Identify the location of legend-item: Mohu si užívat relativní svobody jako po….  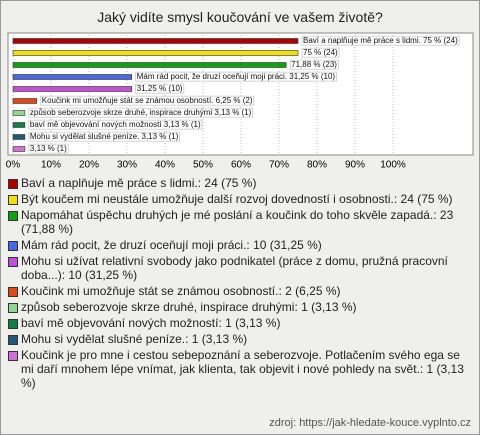
(239, 268).